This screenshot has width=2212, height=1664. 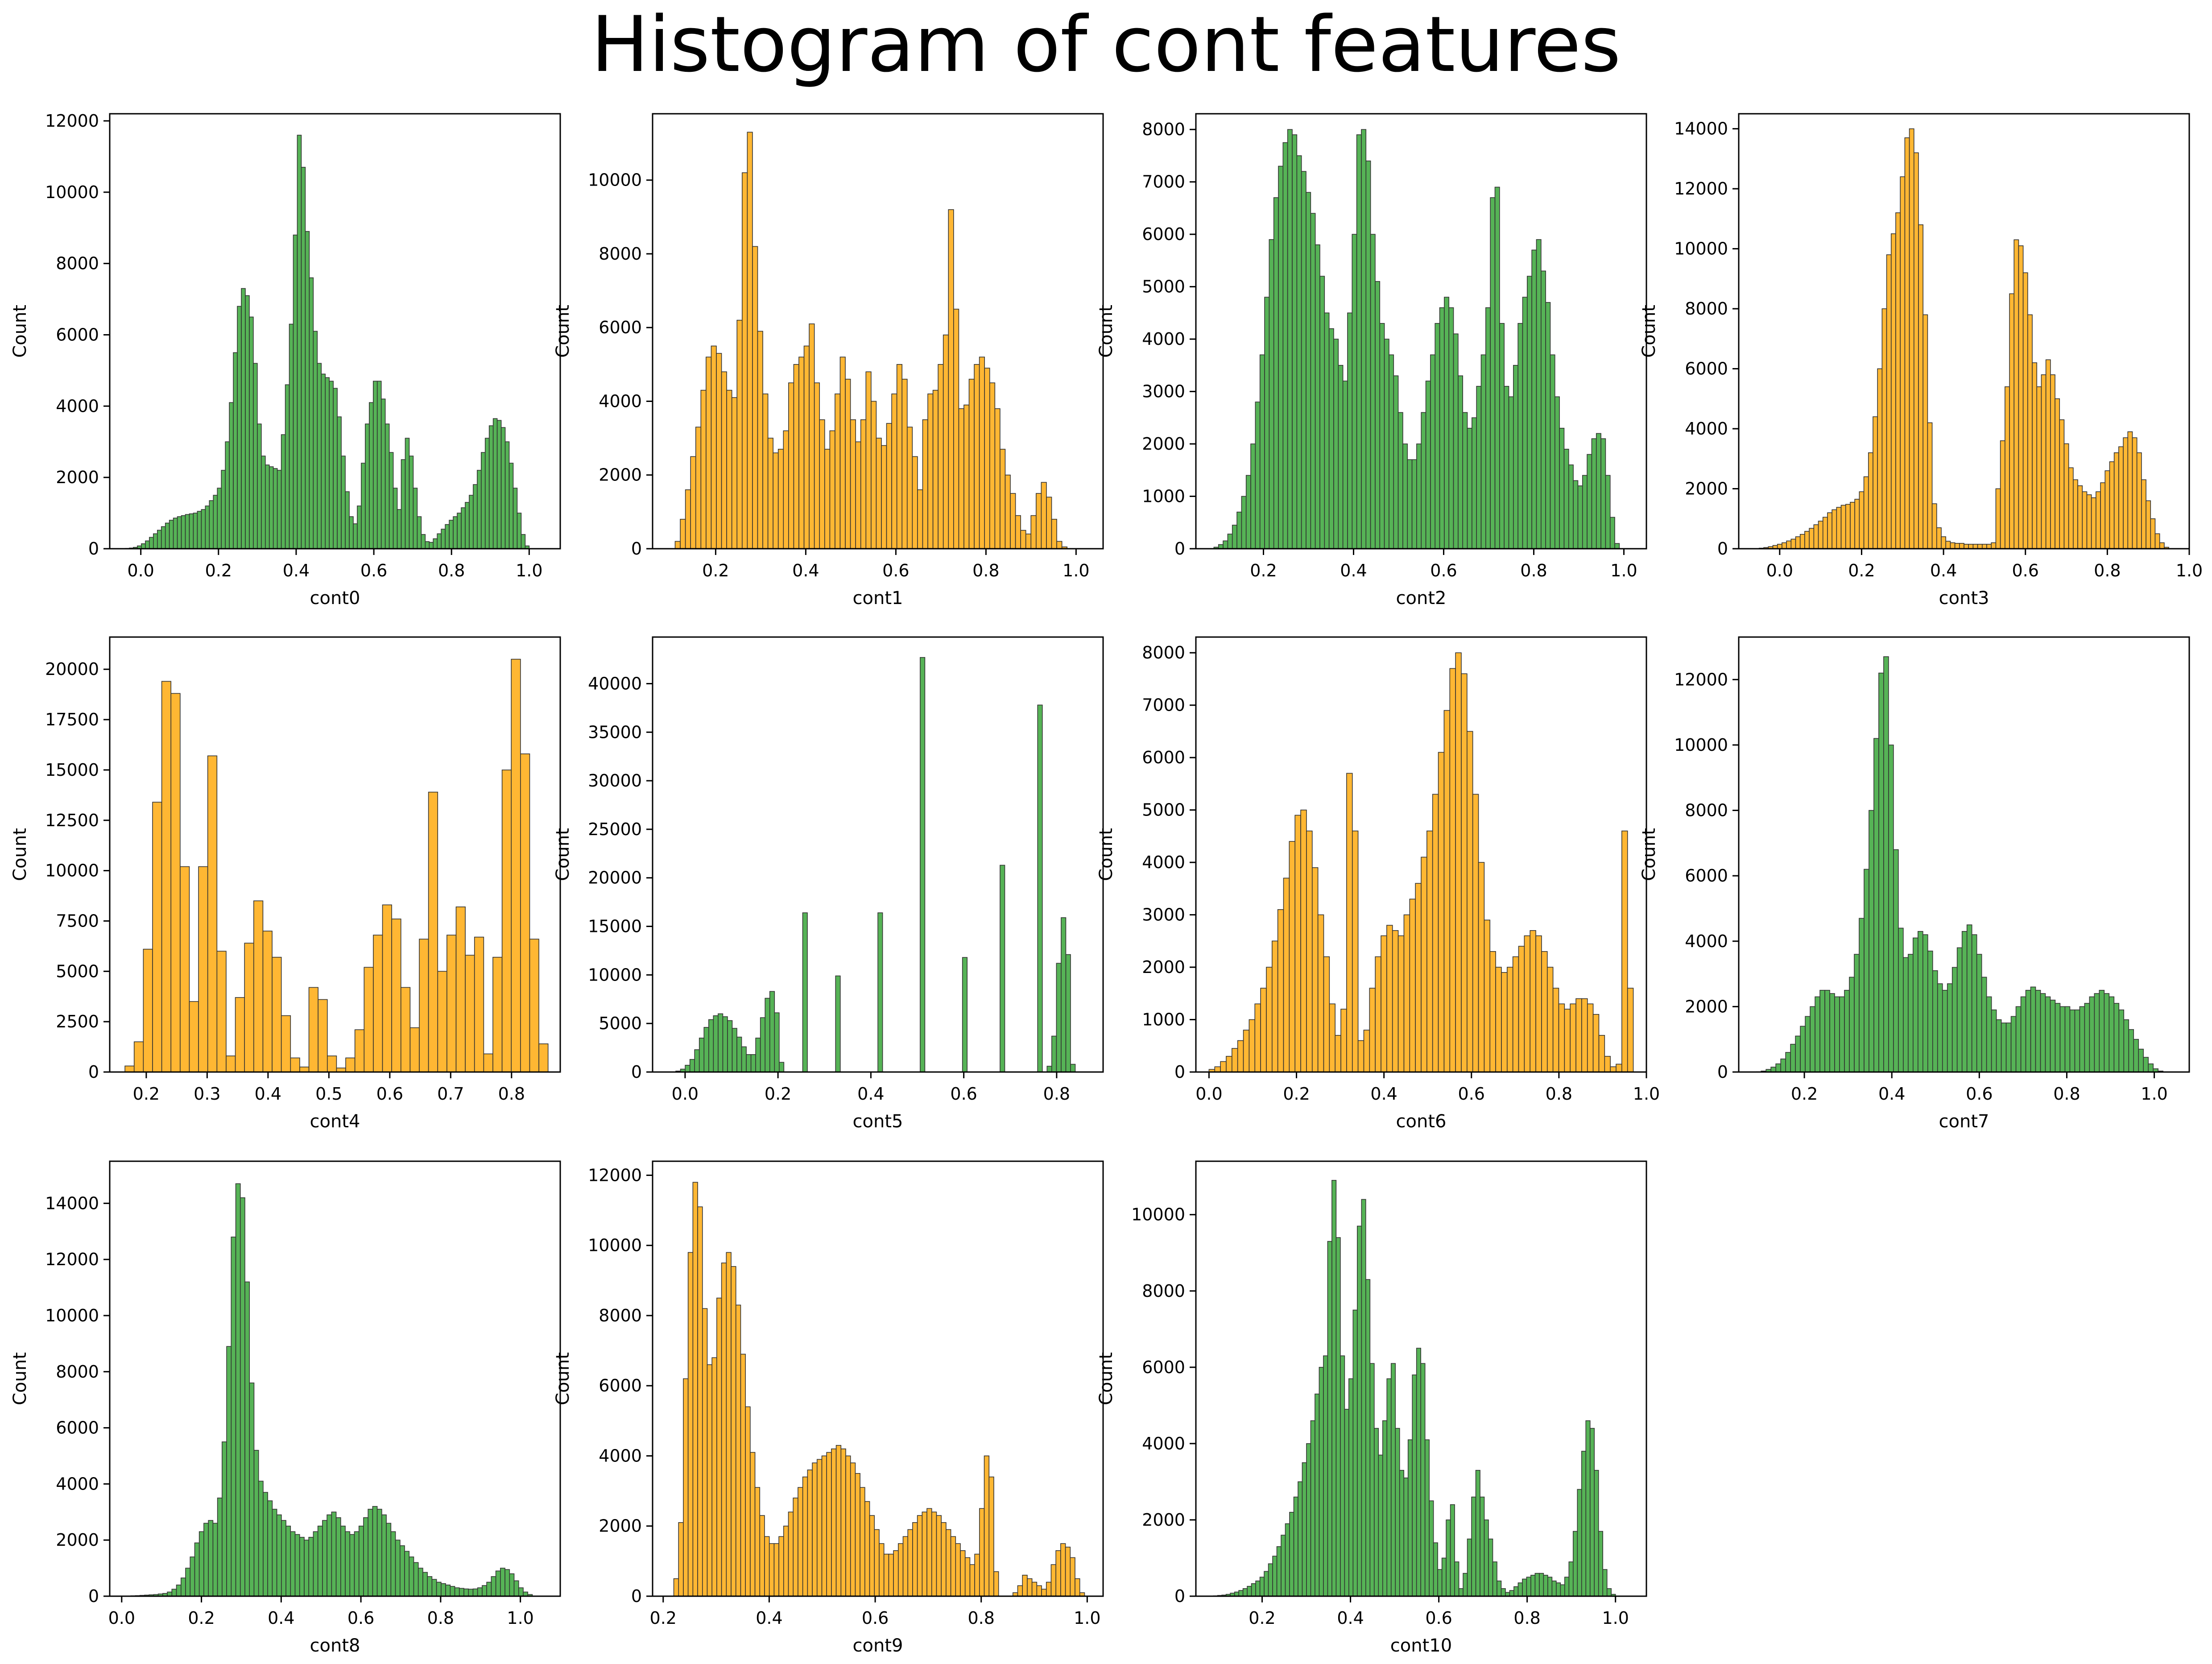 I want to click on x-axis-label: cont4, so click(x=335, y=1121).